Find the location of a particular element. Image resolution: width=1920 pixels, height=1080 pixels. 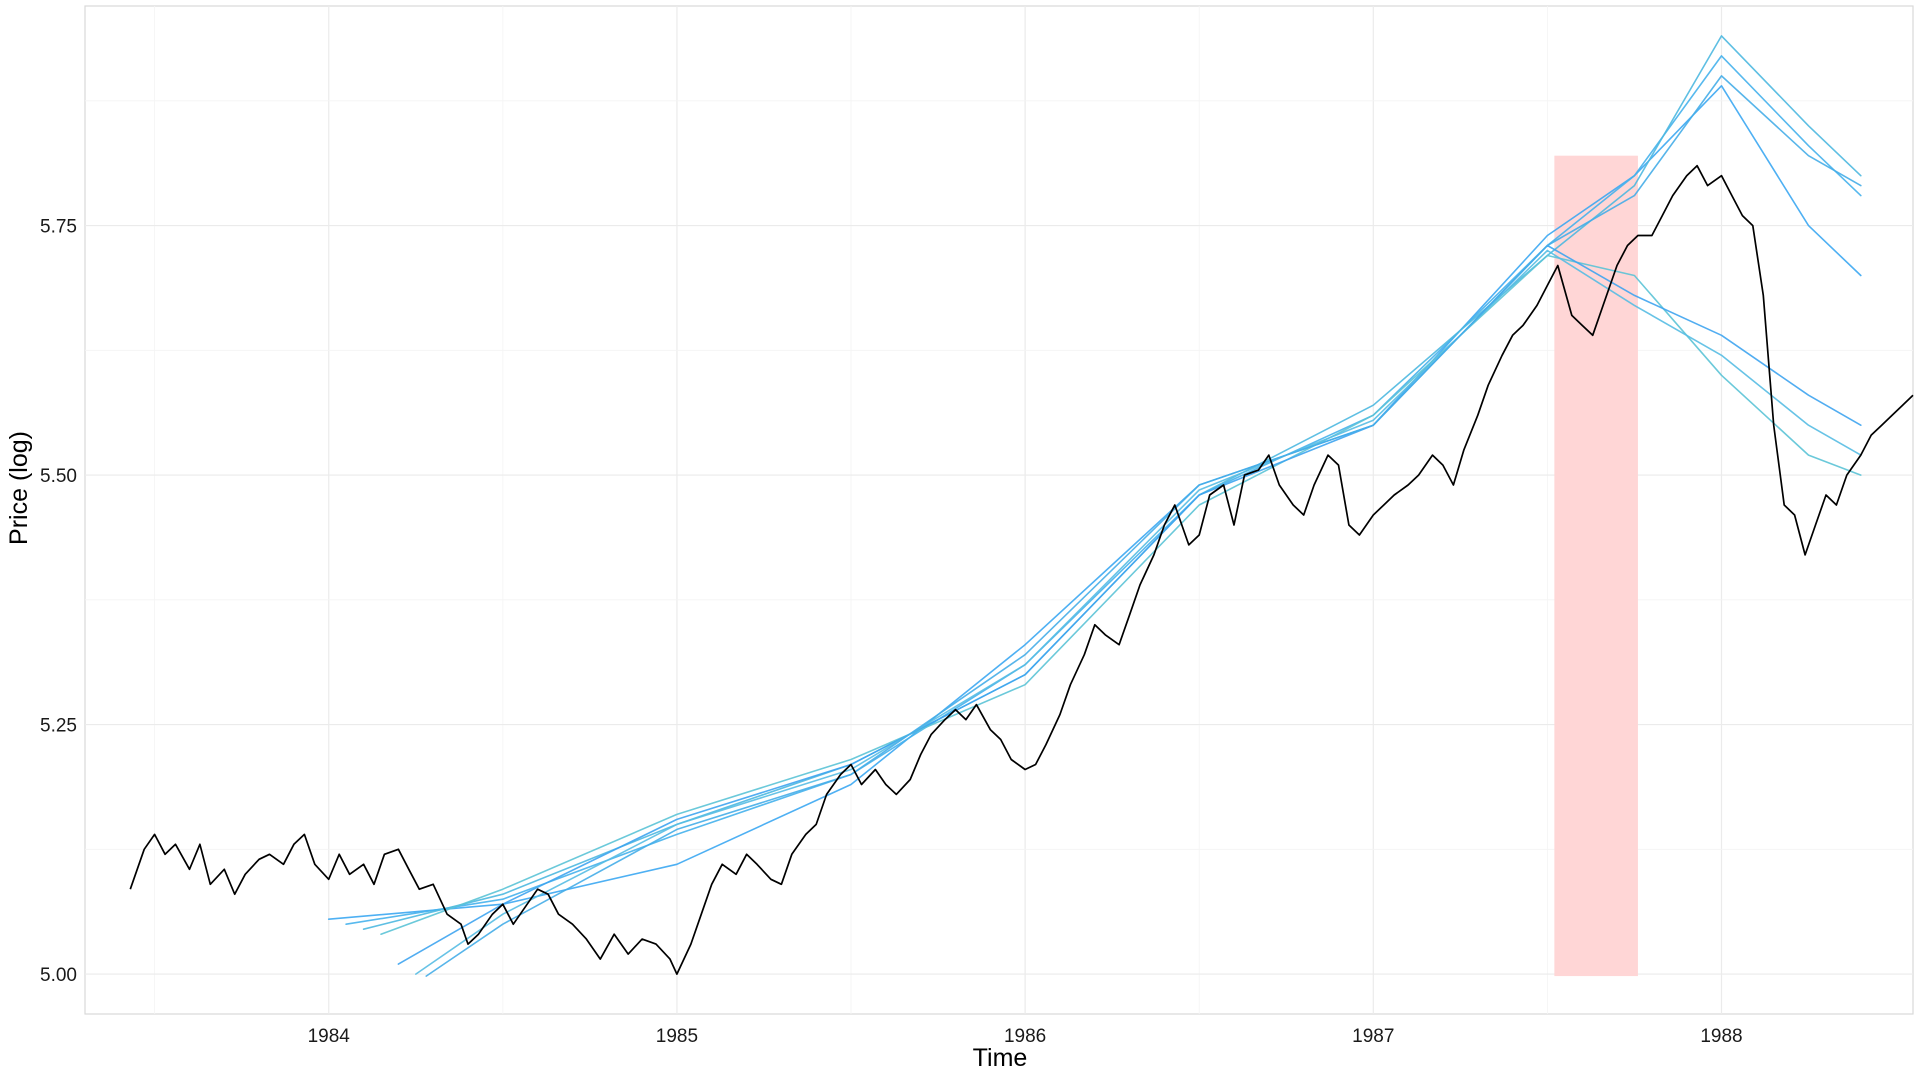

x-tick-label: 1986 is located at coordinates (1025, 1036).